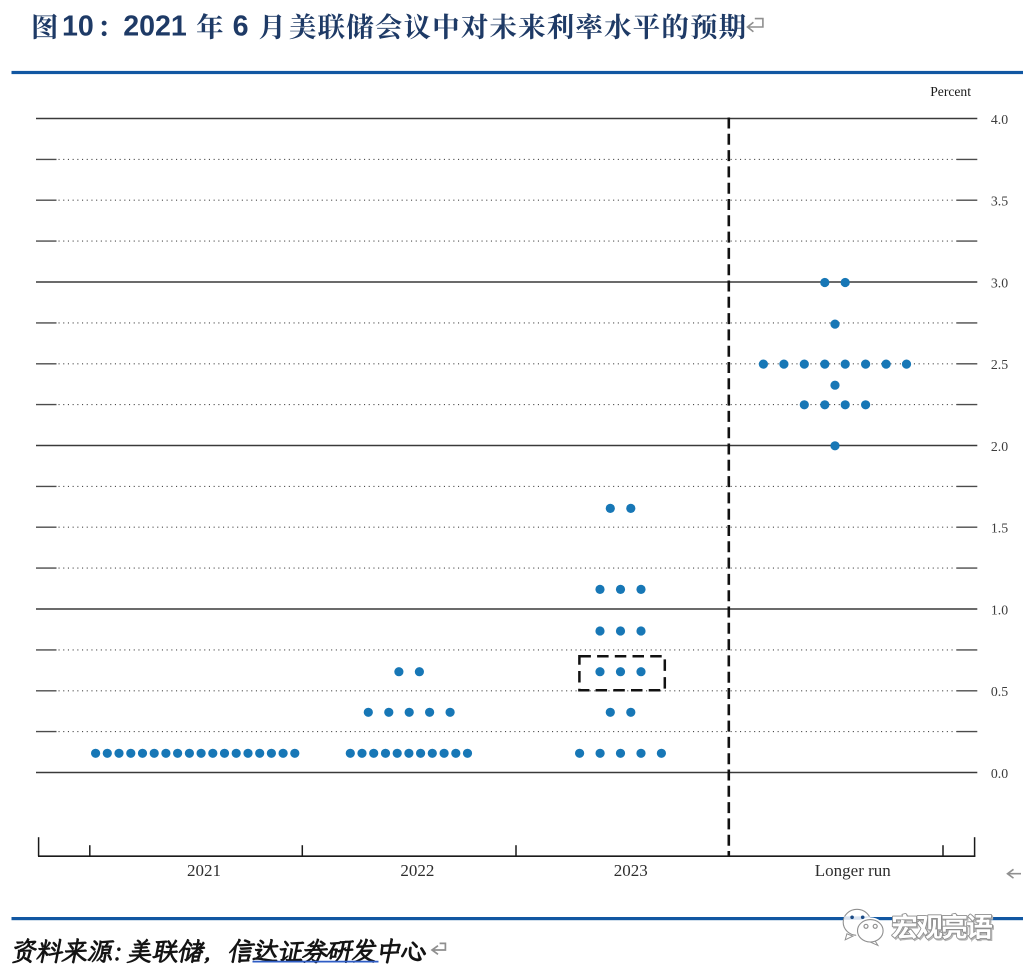  I want to click on svg-text: 2022, so click(417, 870).